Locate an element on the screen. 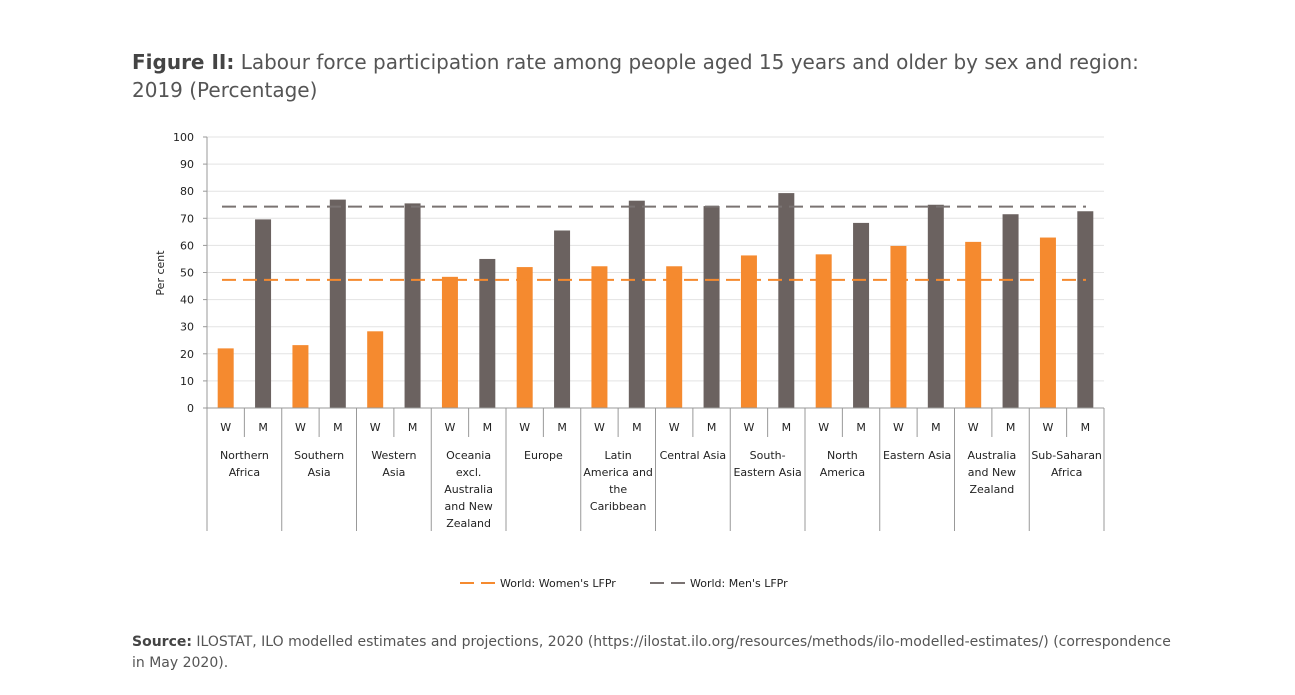 The width and height of the screenshot is (1295, 695). y-tick-label: 10 is located at coordinates (187, 381).